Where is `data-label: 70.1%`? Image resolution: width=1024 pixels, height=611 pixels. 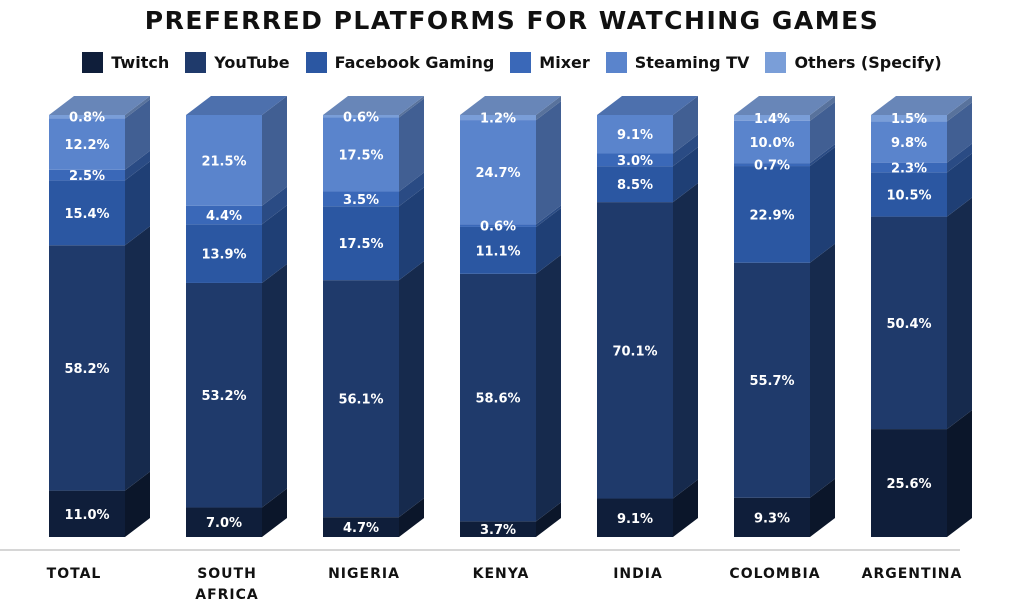 data-label: 70.1% is located at coordinates (634, 351).